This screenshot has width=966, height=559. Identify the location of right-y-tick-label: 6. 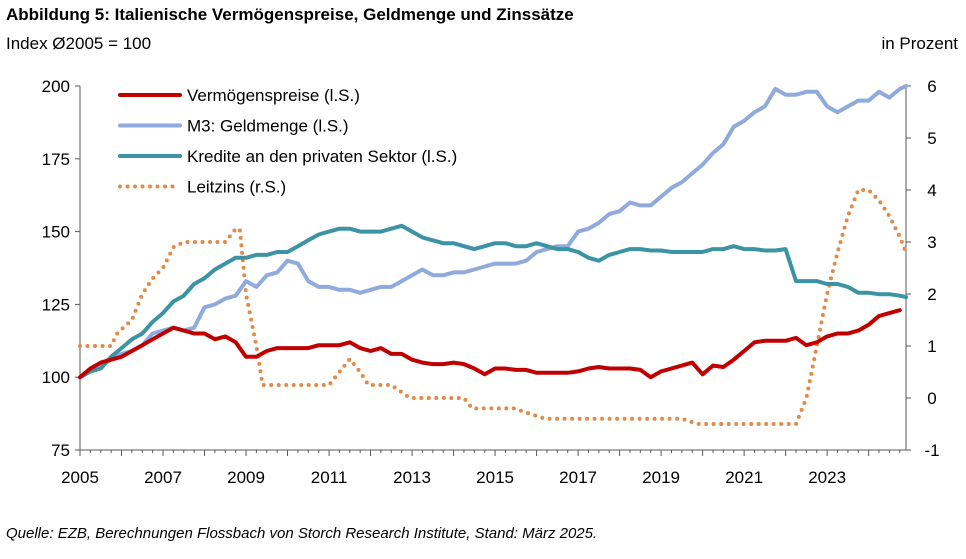
(931, 86).